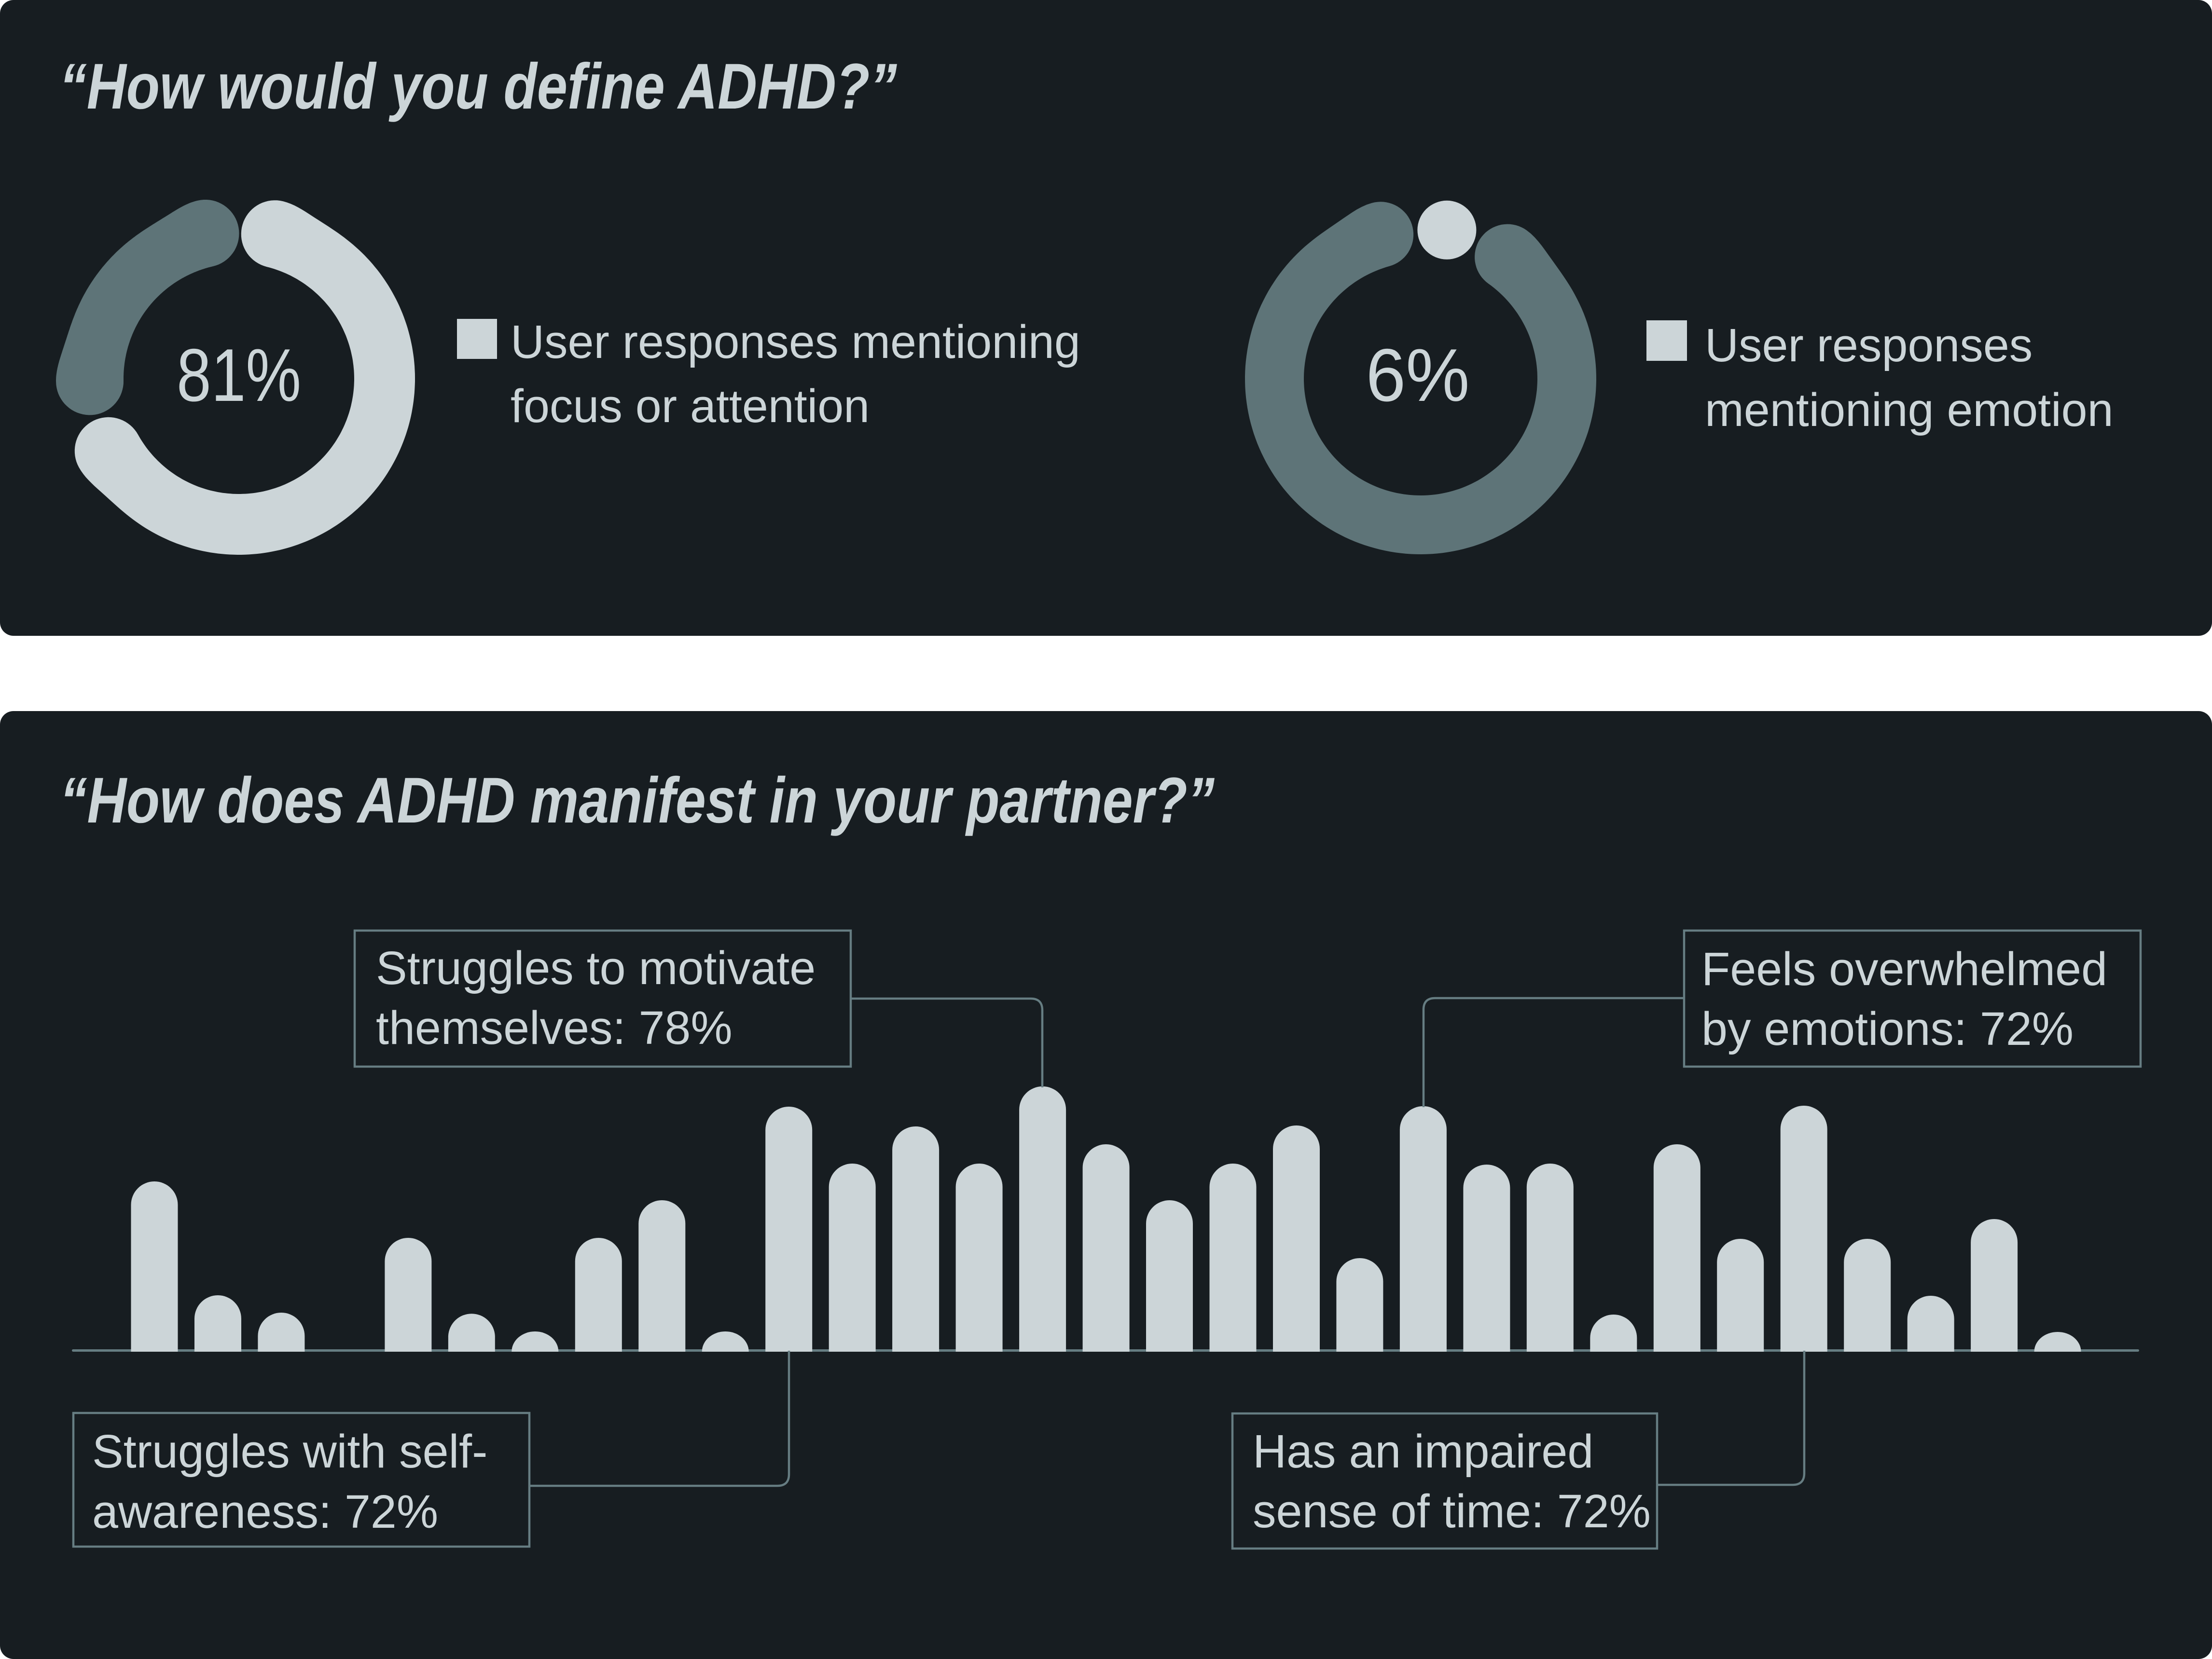  What do you see at coordinates (1904, 969) in the screenshot?
I see `svg-text: Feels overwhelmed` at bounding box center [1904, 969].